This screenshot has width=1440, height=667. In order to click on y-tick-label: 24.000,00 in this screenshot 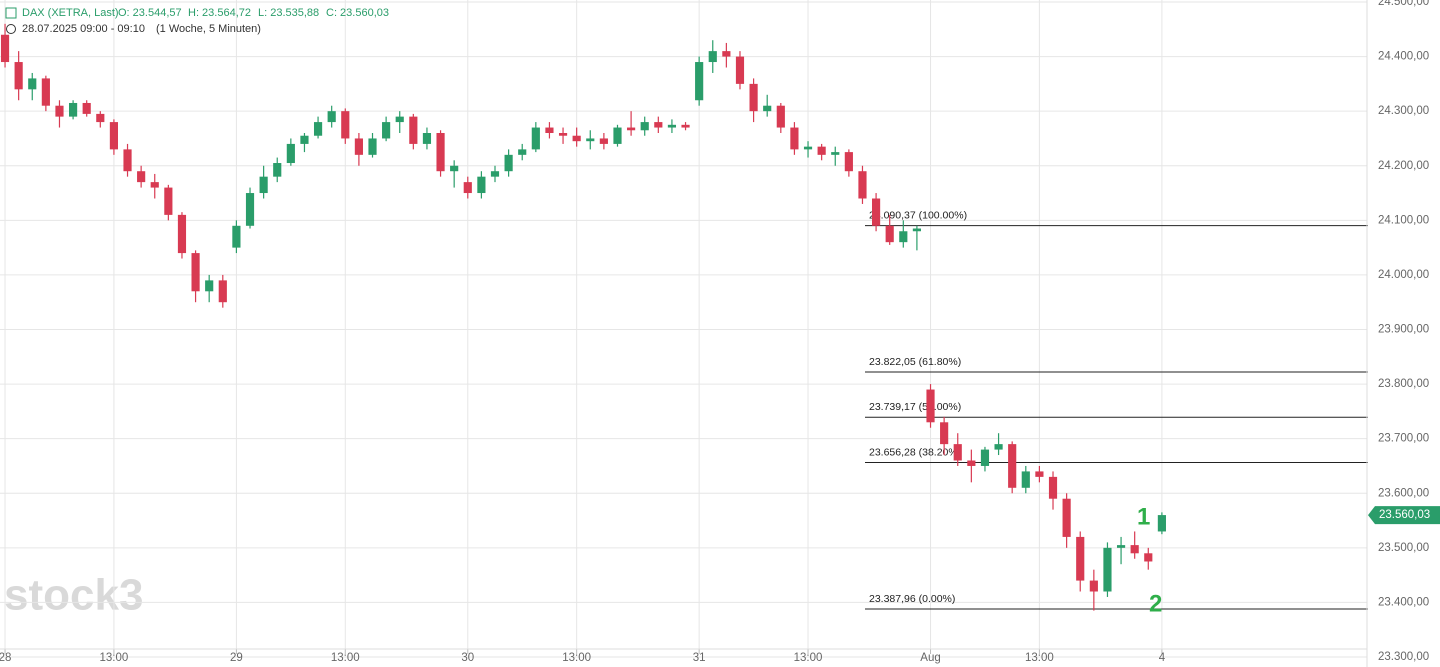, I will do `click(1403, 275)`.